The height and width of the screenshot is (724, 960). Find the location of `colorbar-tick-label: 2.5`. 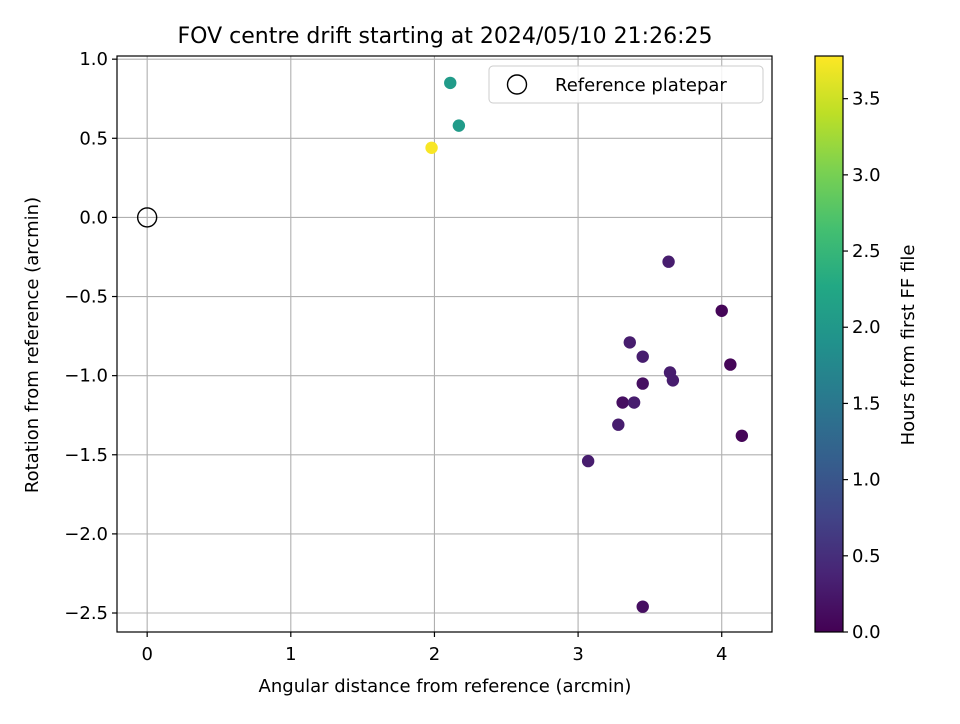

colorbar-tick-label: 2.5 is located at coordinates (866, 251).